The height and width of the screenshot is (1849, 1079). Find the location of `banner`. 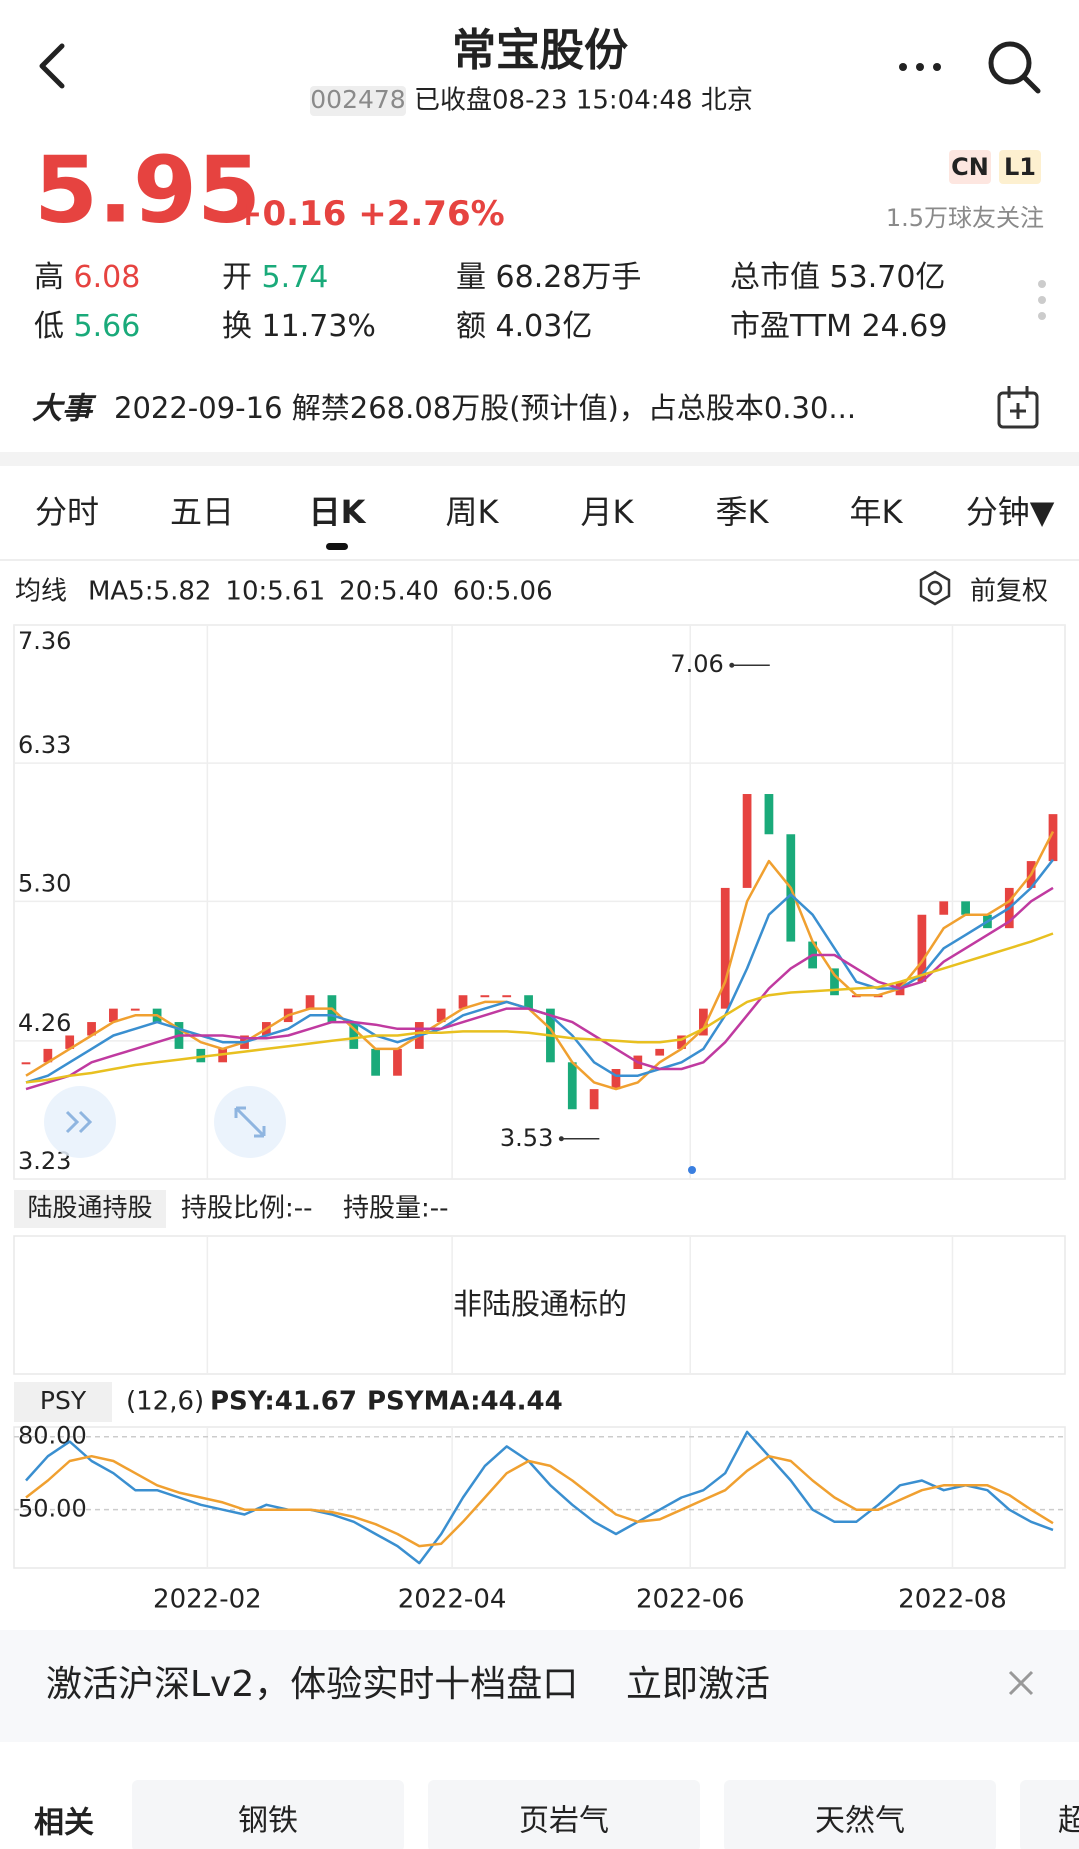

banner is located at coordinates (539, 1686).